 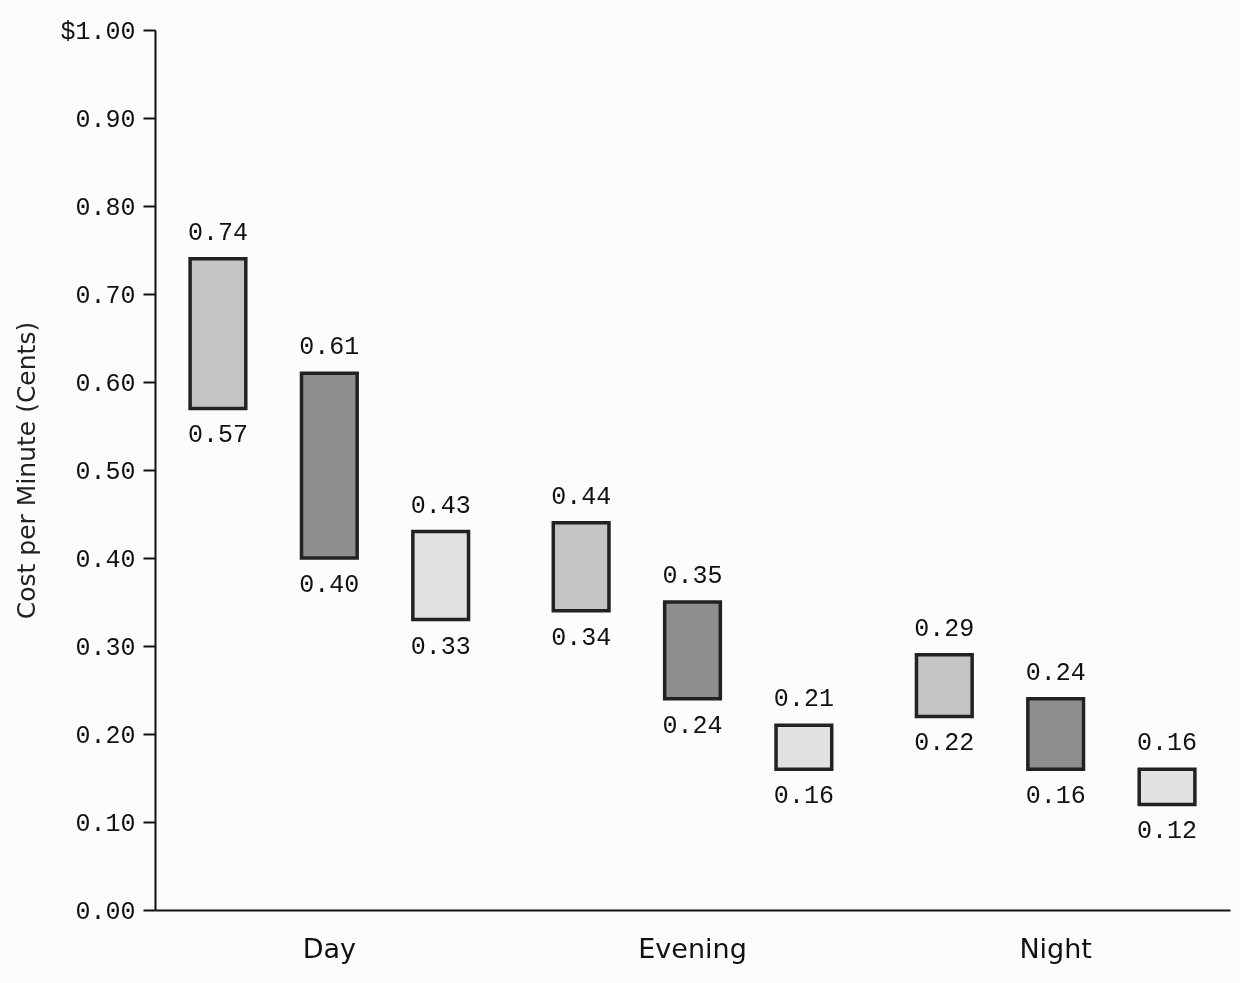 I want to click on y-tick-label: $1.00, so click(x=98, y=32).